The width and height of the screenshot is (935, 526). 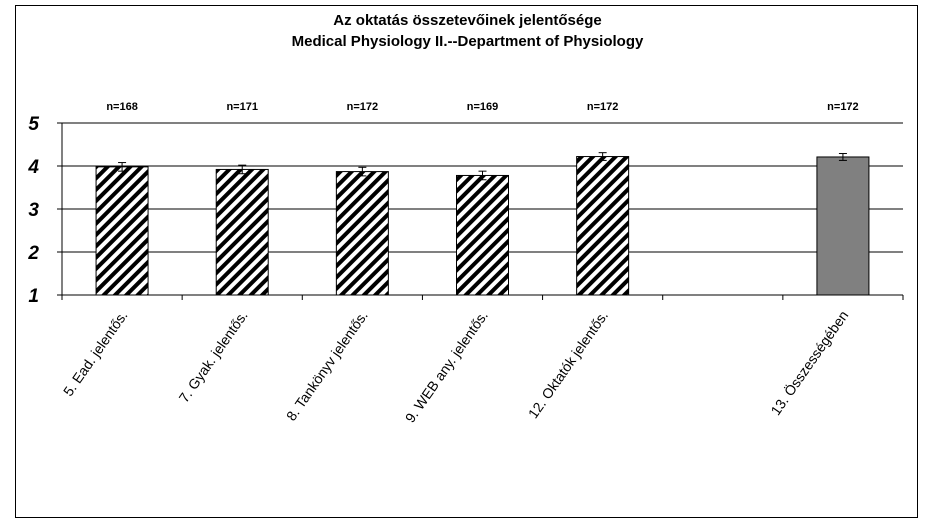 What do you see at coordinates (568, 365) in the screenshot?
I see `category-label: 12. Oktatók jelentős.` at bounding box center [568, 365].